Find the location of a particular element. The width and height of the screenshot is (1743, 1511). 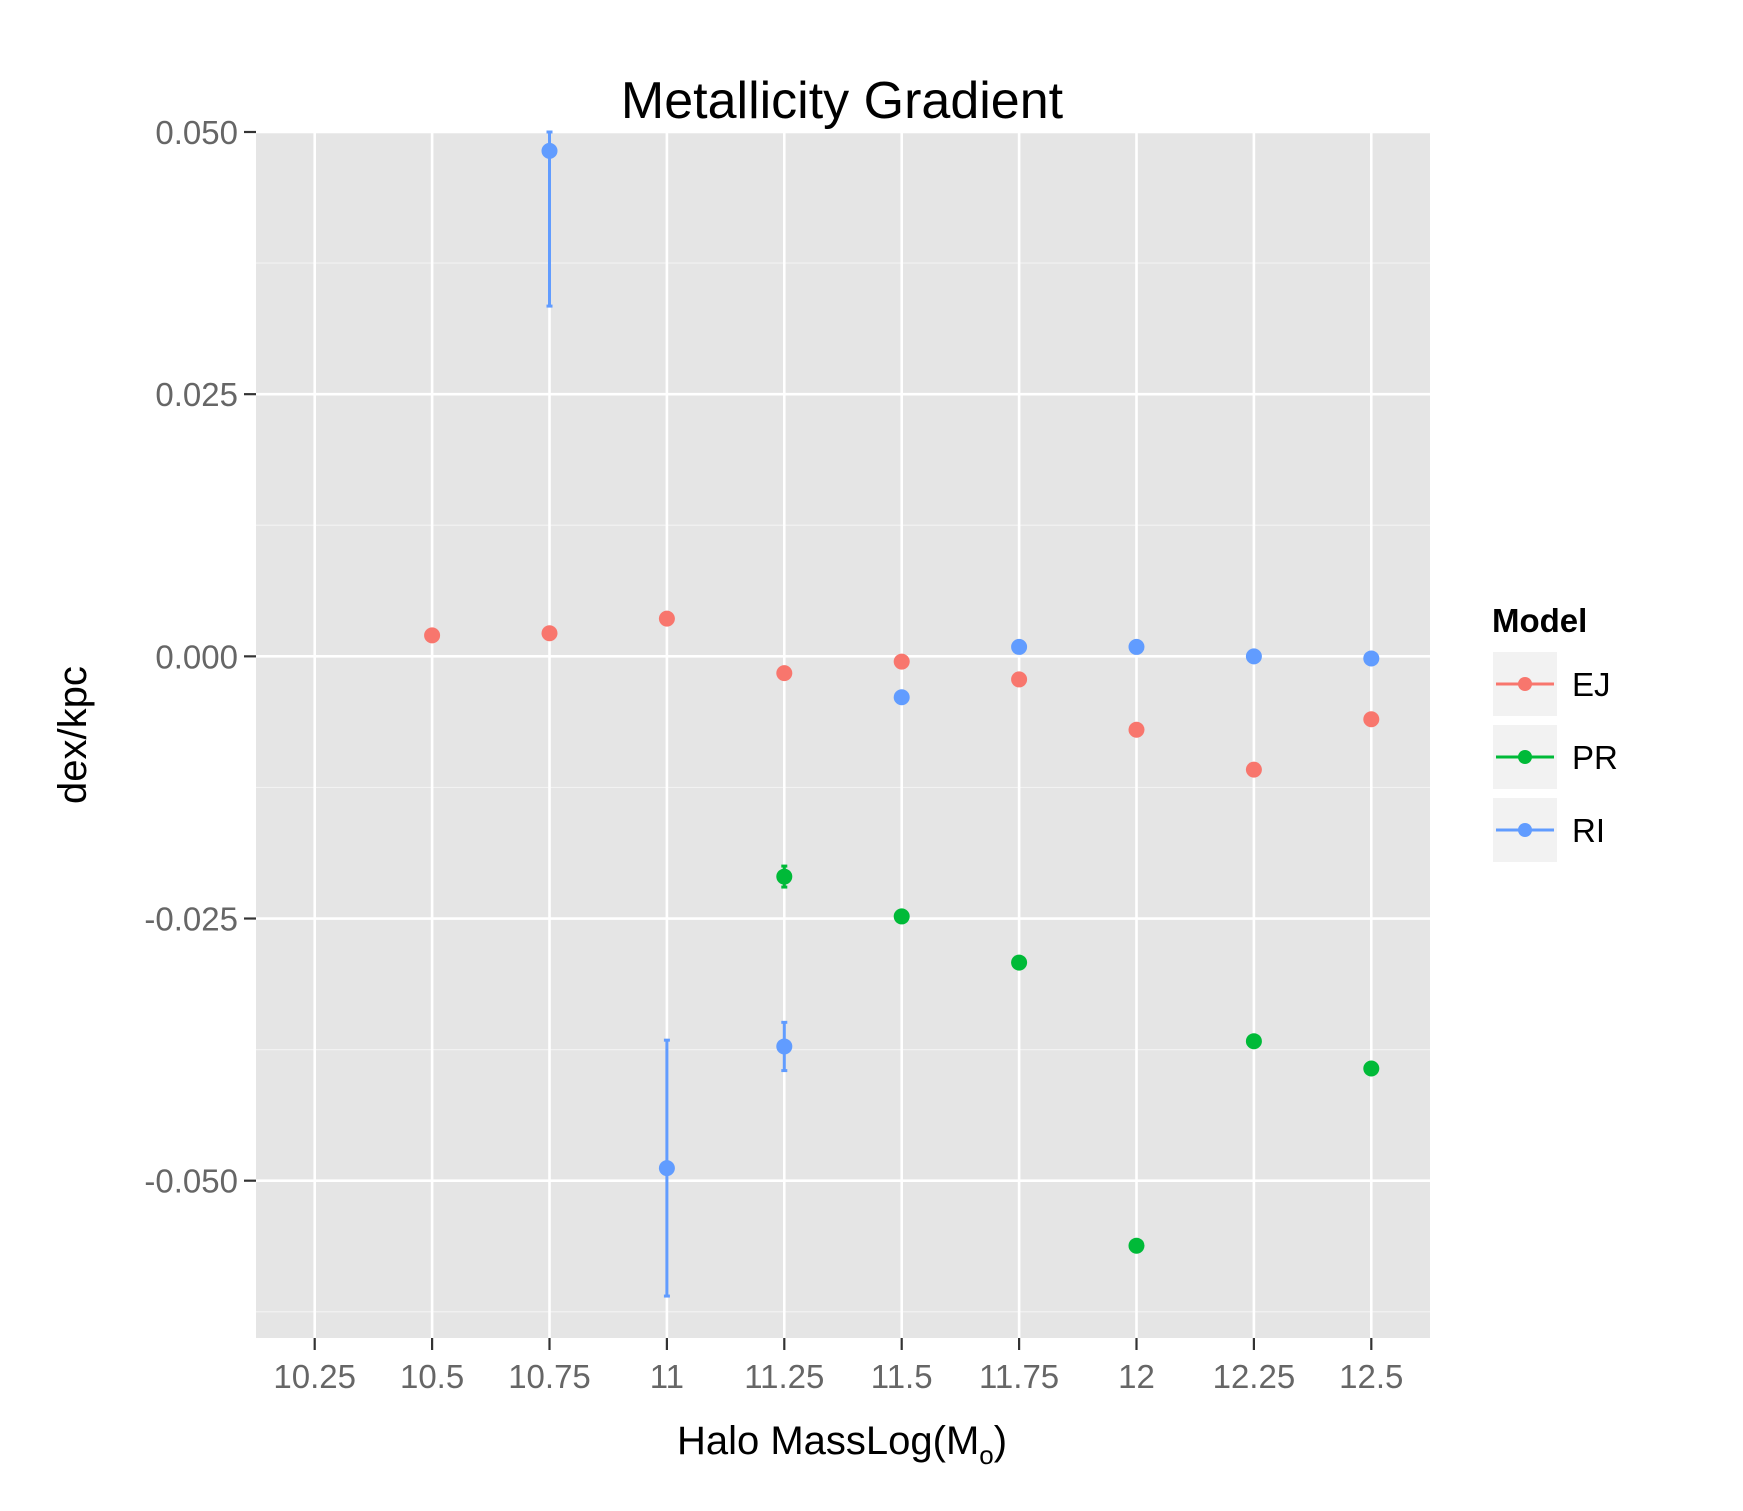

legend-key-point-pr is located at coordinates (1525, 757).